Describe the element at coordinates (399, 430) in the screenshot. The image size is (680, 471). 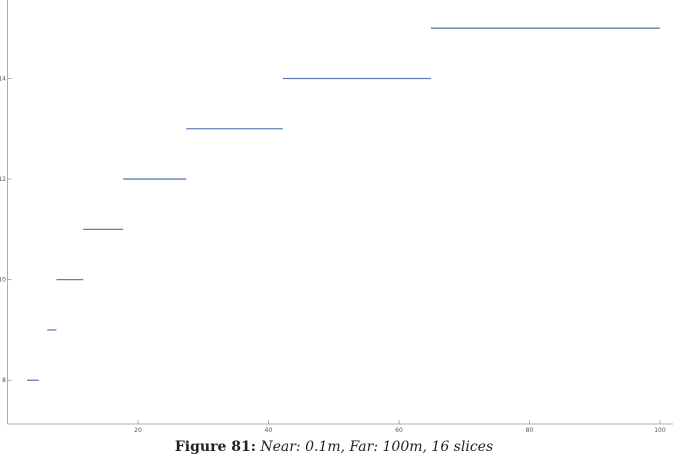
I see `x-tick-label: 60` at that location.